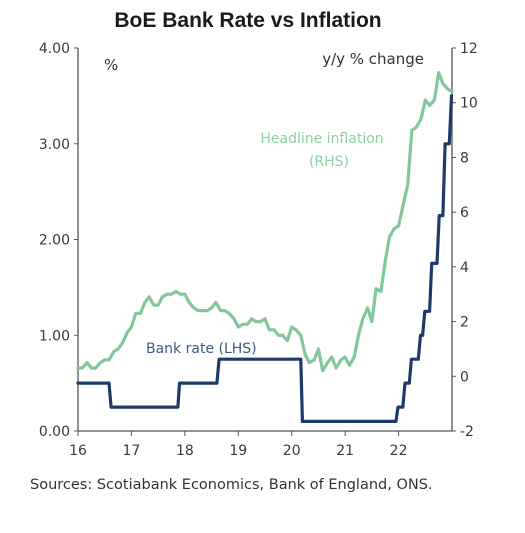 This screenshot has height=533, width=525. What do you see at coordinates (78, 451) in the screenshot?
I see `x-tick-label: 16` at bounding box center [78, 451].